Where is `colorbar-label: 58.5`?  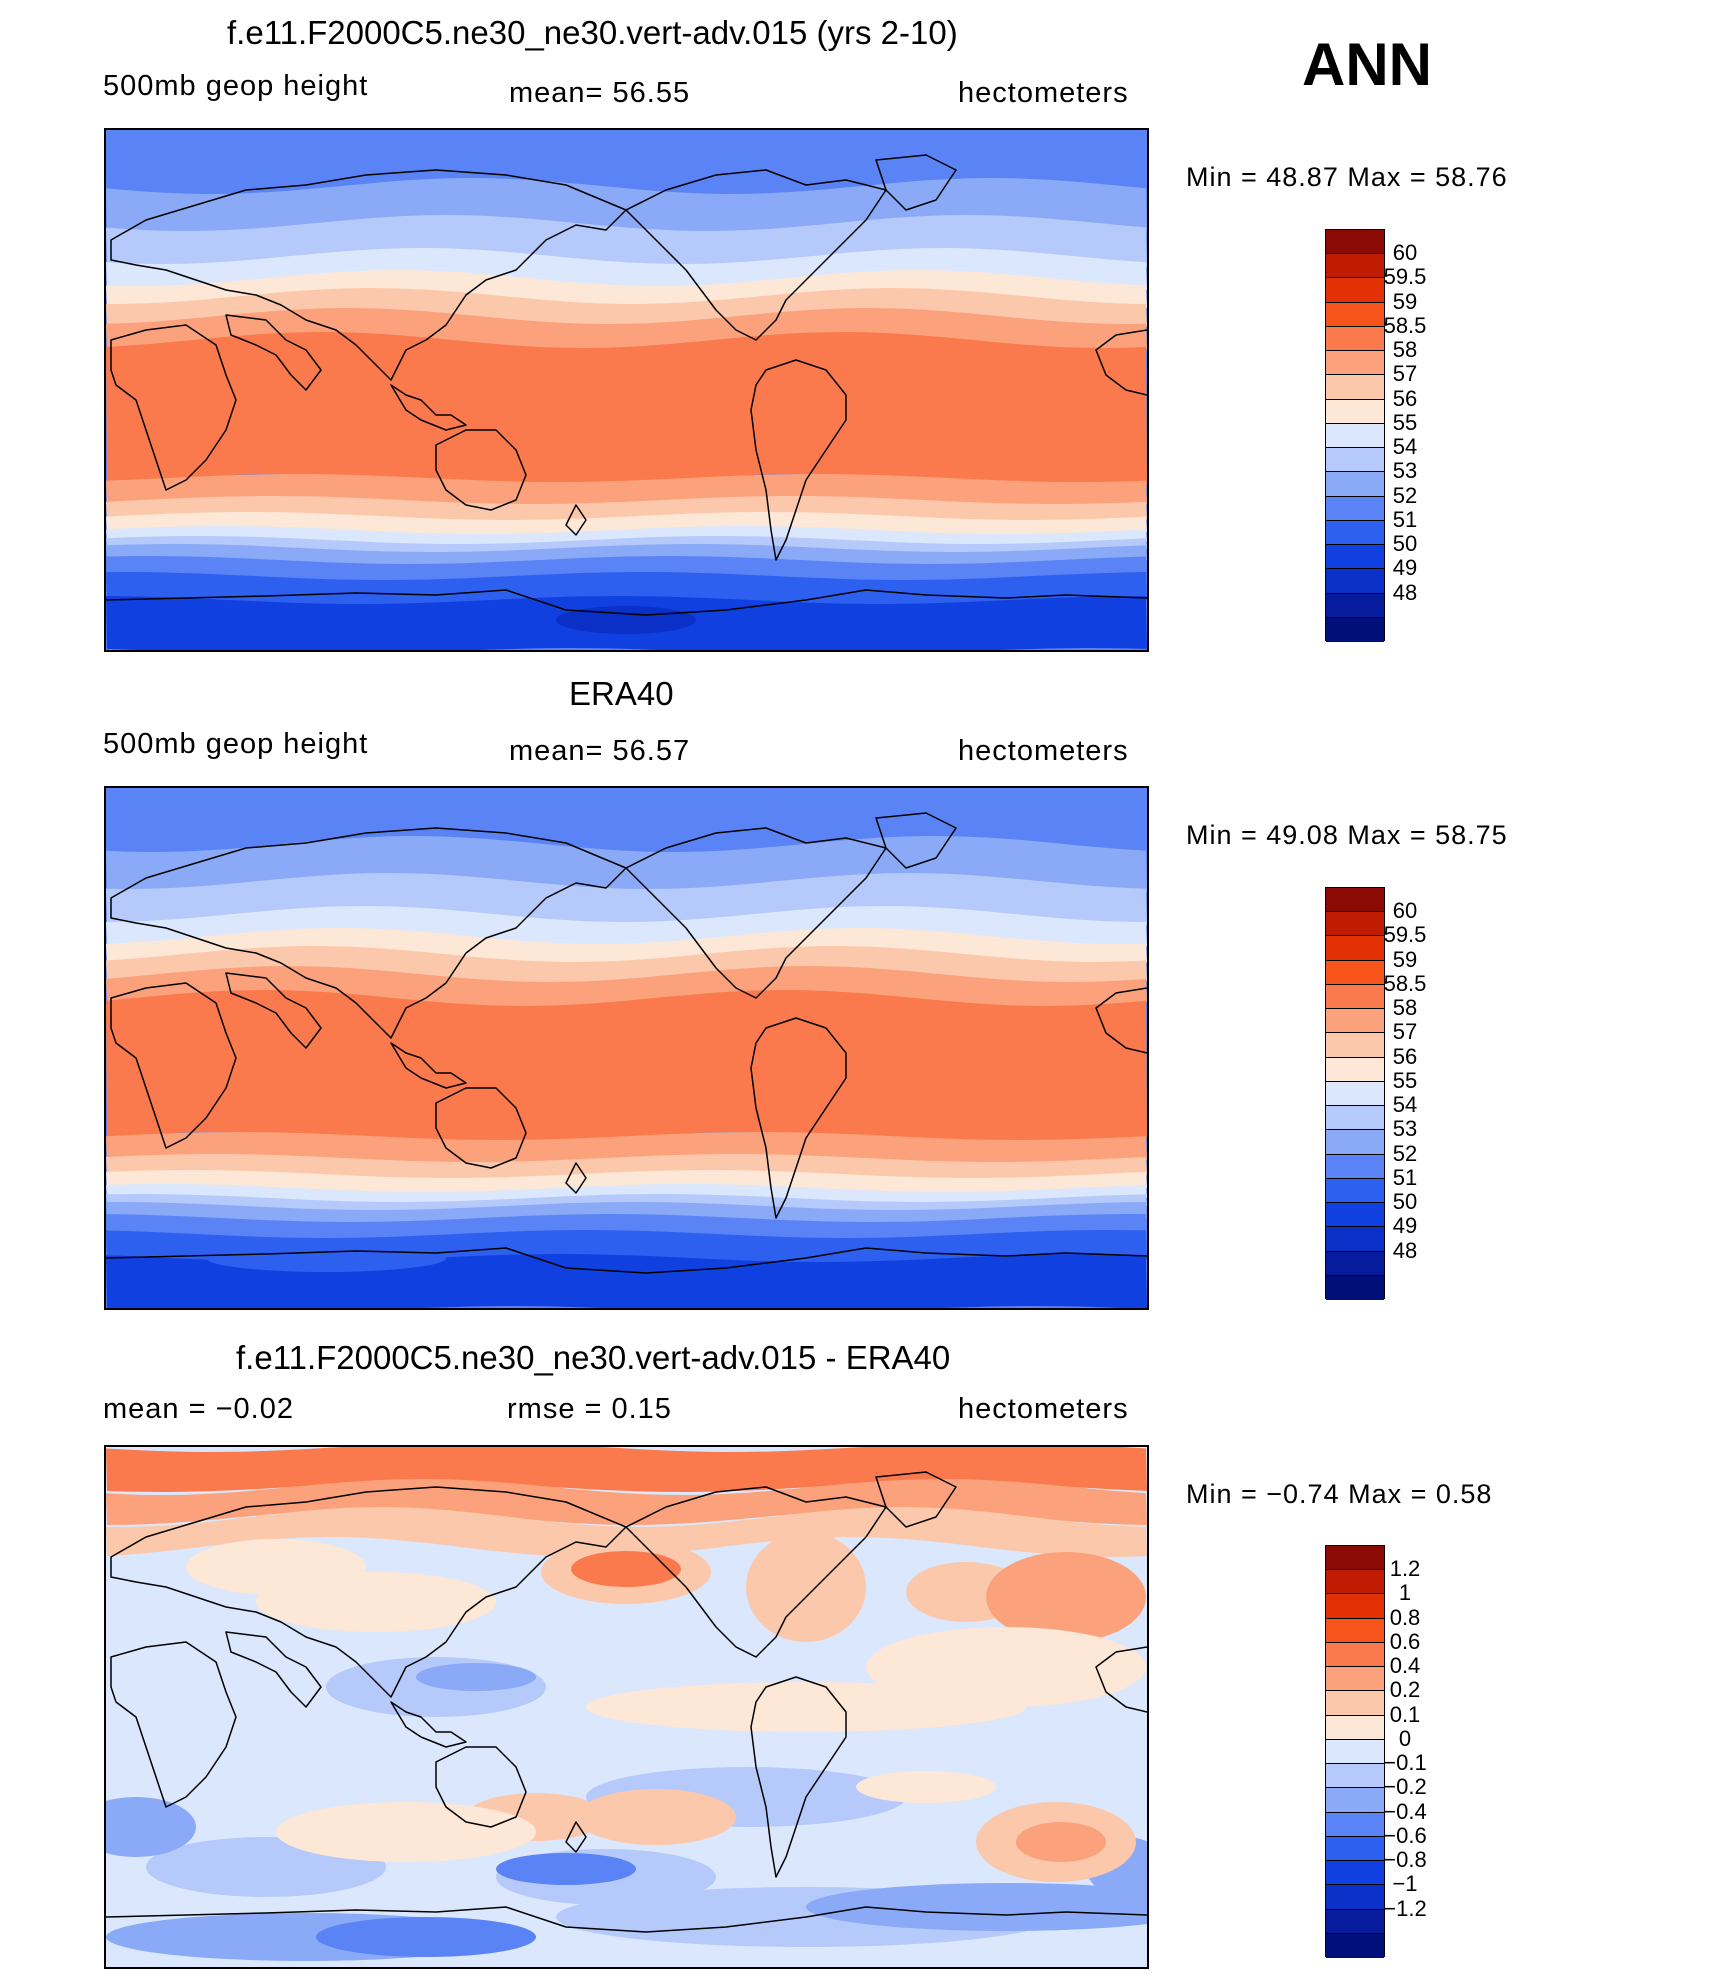 colorbar-label: 58.5 is located at coordinates (1405, 325).